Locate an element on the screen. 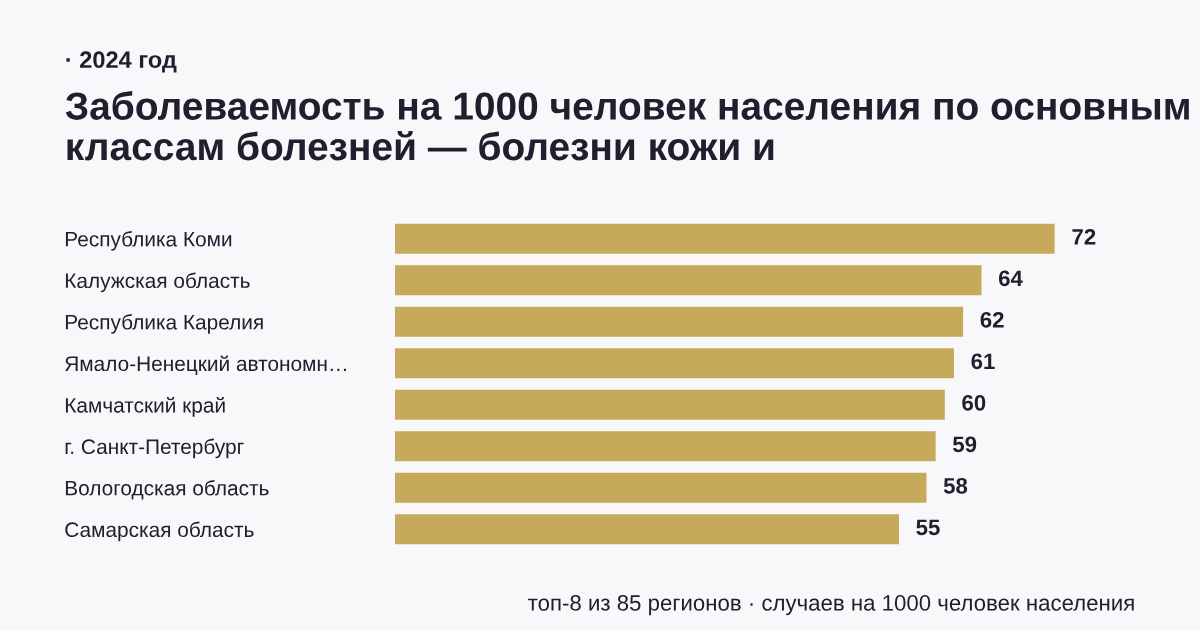 Image resolution: width=1200 pixels, height=630 pixels. data-label: 60 is located at coordinates (974, 402).